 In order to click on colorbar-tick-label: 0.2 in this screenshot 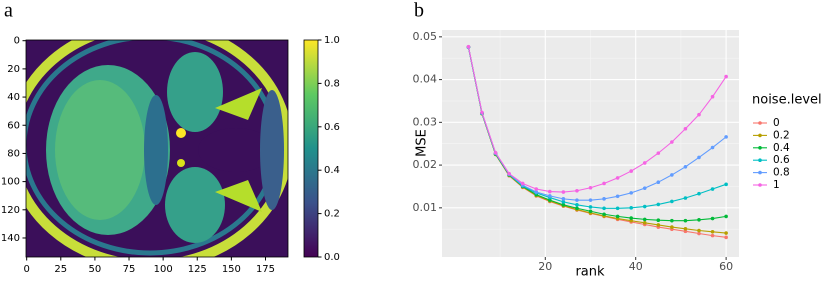, I will do `click(332, 214)`.